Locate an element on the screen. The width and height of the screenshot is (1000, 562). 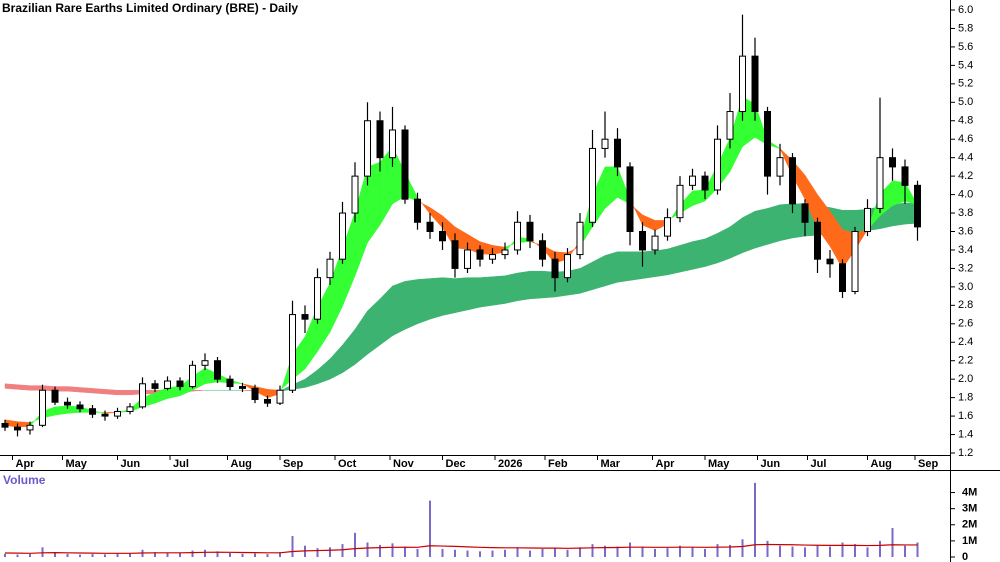
y-tick-label: 3.8 is located at coordinates (965, 213).